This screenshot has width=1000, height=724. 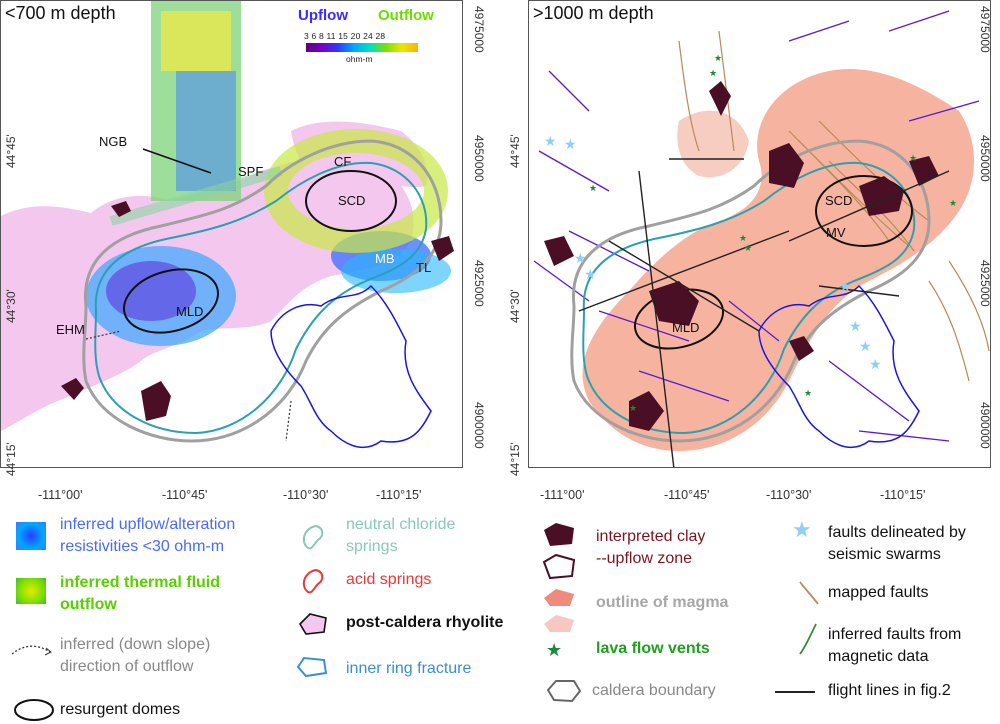 What do you see at coordinates (389, 579) in the screenshot?
I see `legend-acid: acid springs` at bounding box center [389, 579].